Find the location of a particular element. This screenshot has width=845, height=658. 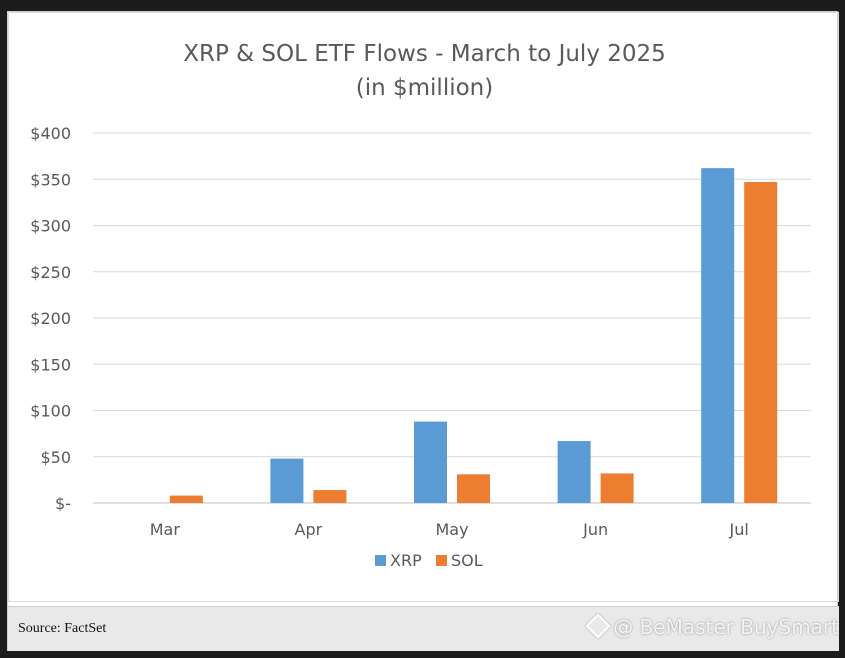

watermark: @ BeMaster BuySmart is located at coordinates (712, 626).